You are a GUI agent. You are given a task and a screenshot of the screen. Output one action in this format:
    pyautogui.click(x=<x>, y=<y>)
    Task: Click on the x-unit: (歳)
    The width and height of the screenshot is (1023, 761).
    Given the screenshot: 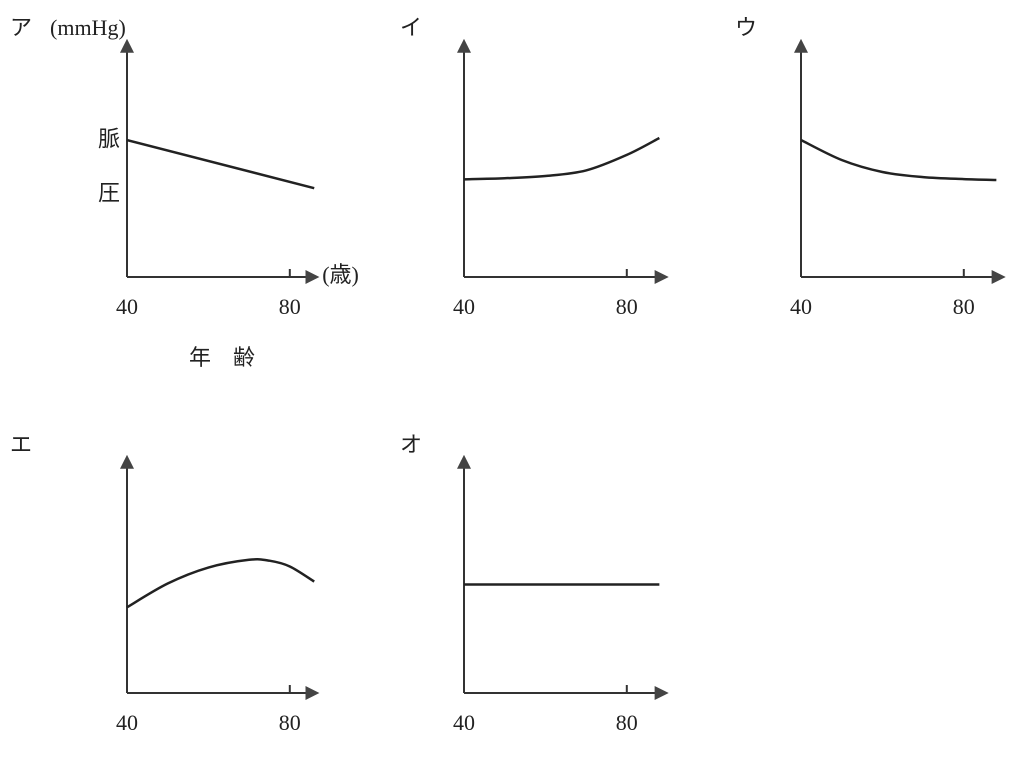 What is the action you would take?
    pyautogui.click(x=340, y=274)
    